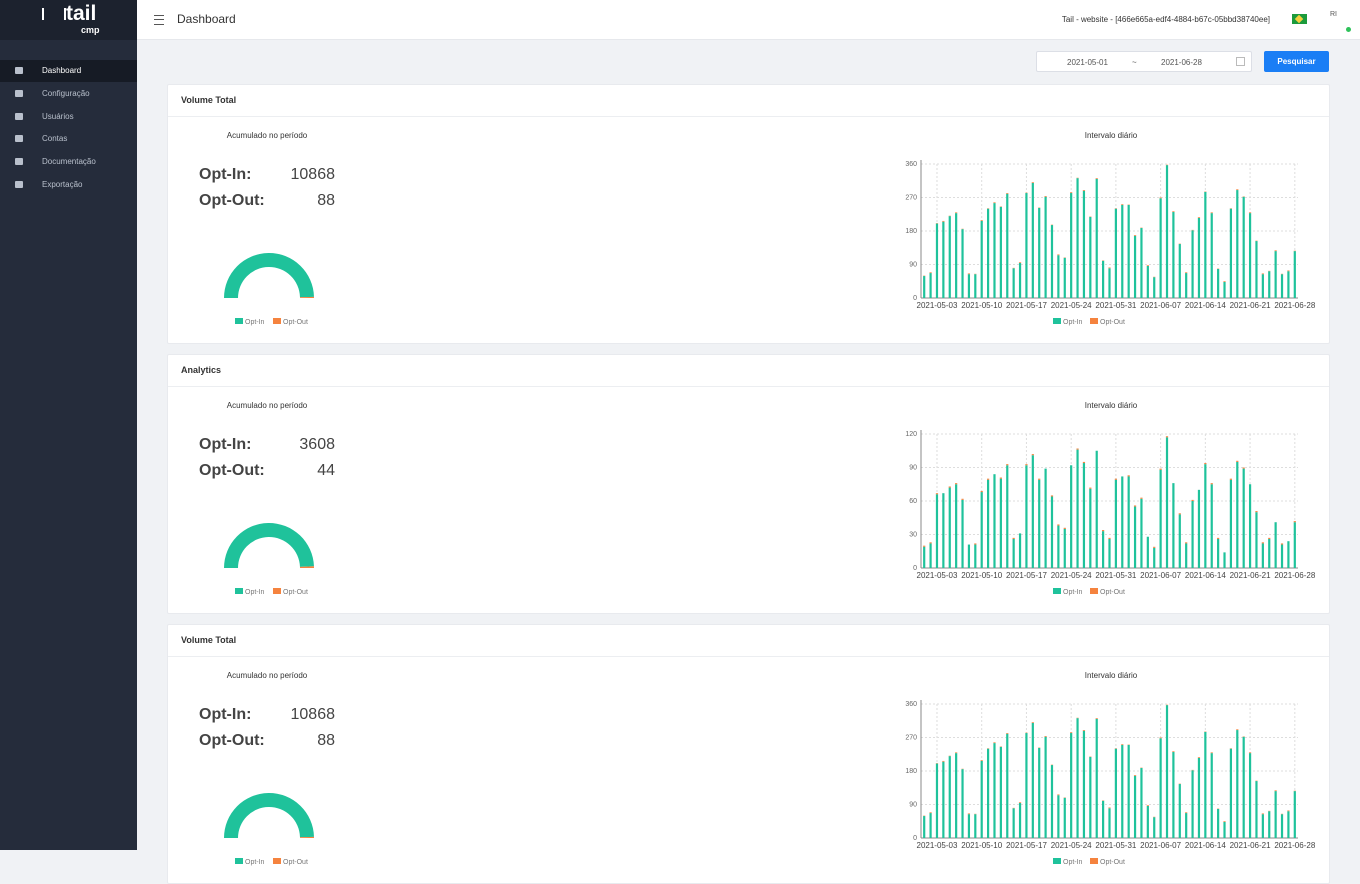  I want to click on menu-toggle, so click(159, 20).